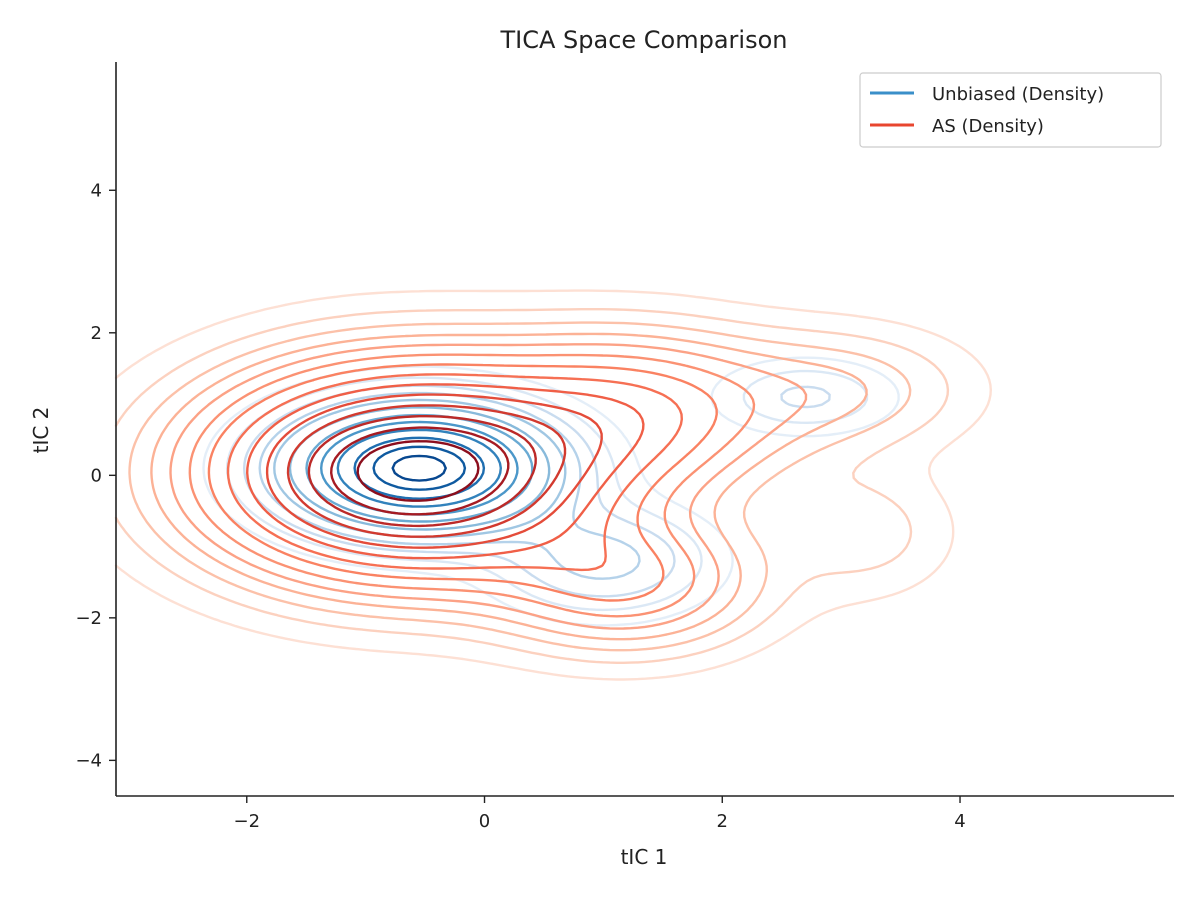 This screenshot has width=1200, height=901. I want to click on x-axis-title: tIC 1, so click(644, 857).